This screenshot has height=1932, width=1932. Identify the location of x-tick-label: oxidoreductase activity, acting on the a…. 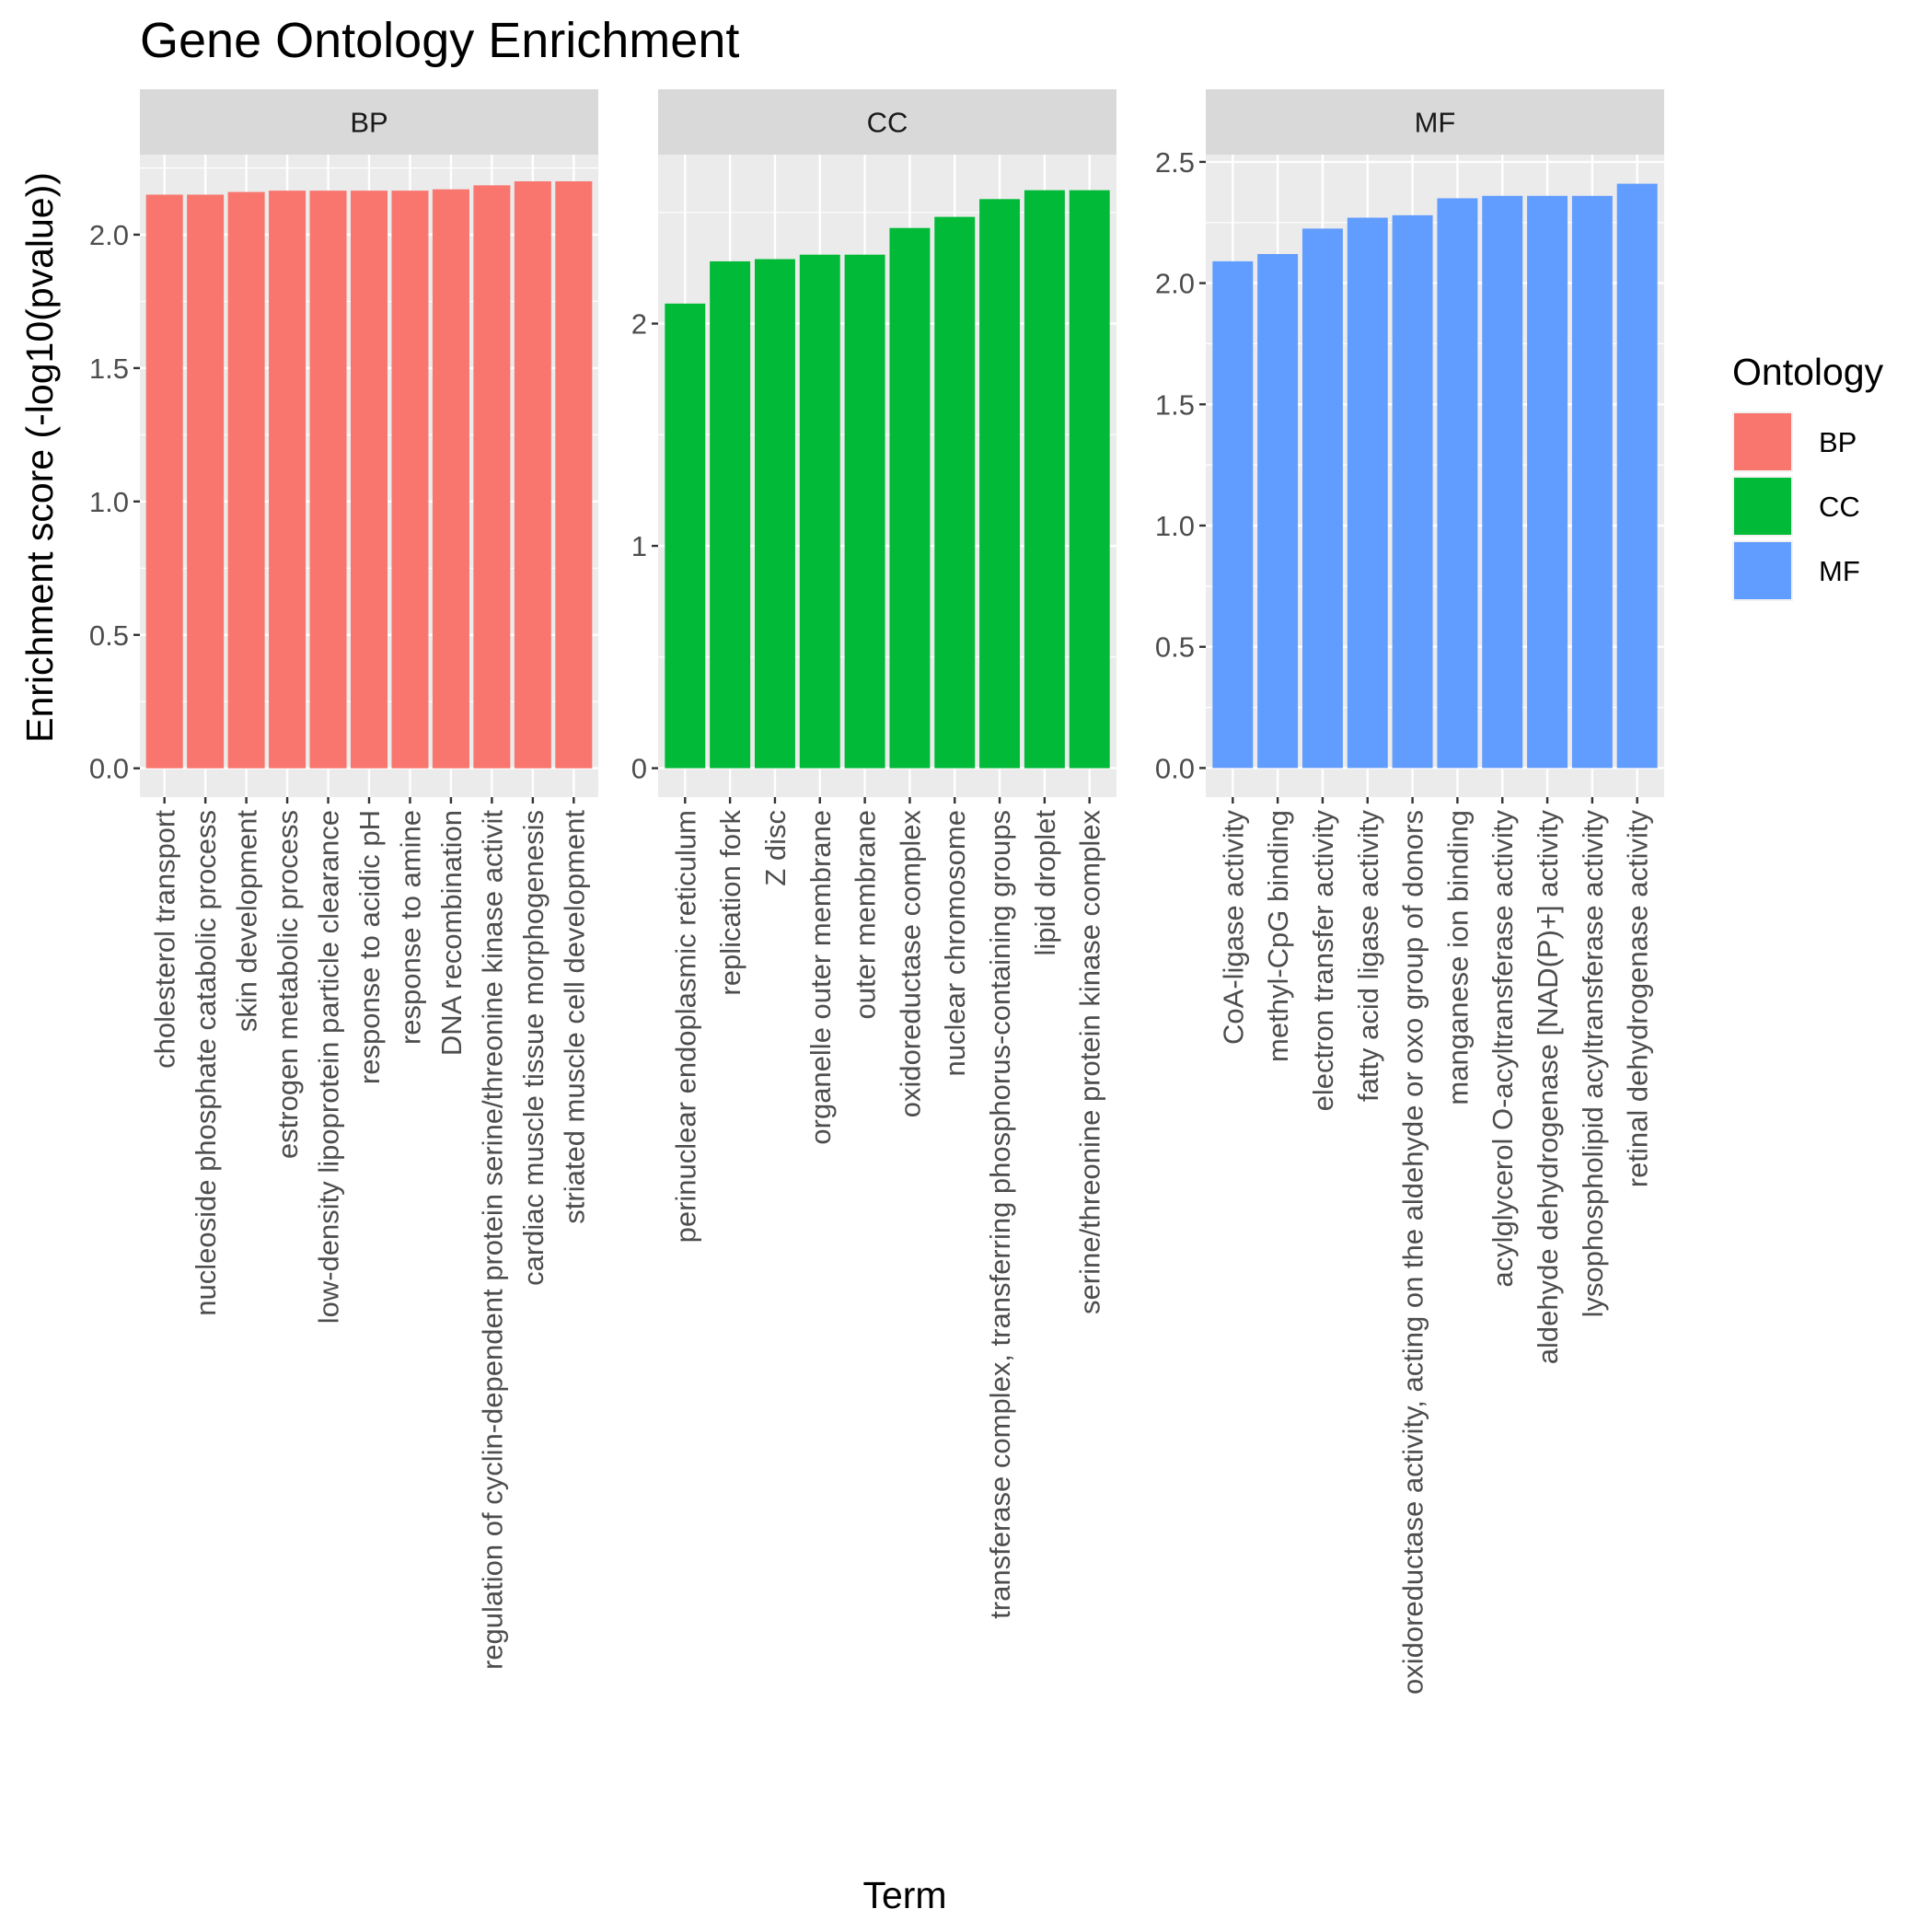
(1413, 1253).